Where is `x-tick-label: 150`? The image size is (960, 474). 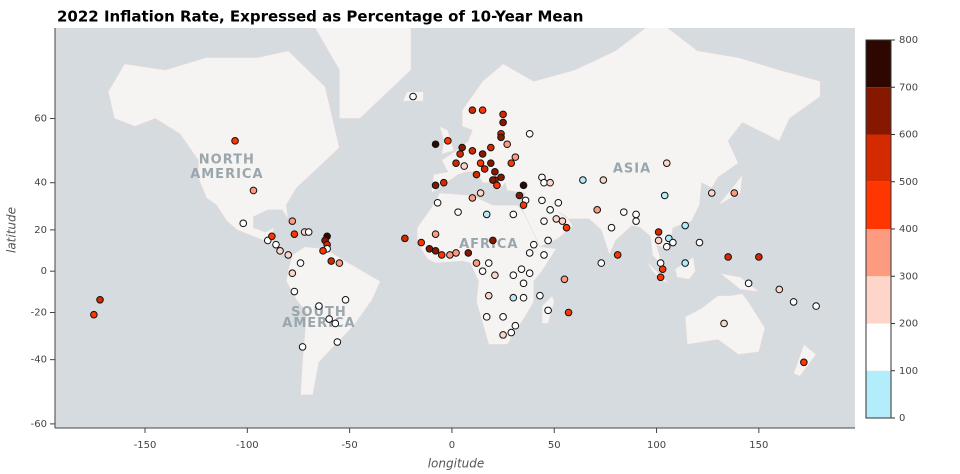
x-tick-label: 150 is located at coordinates (758, 445).